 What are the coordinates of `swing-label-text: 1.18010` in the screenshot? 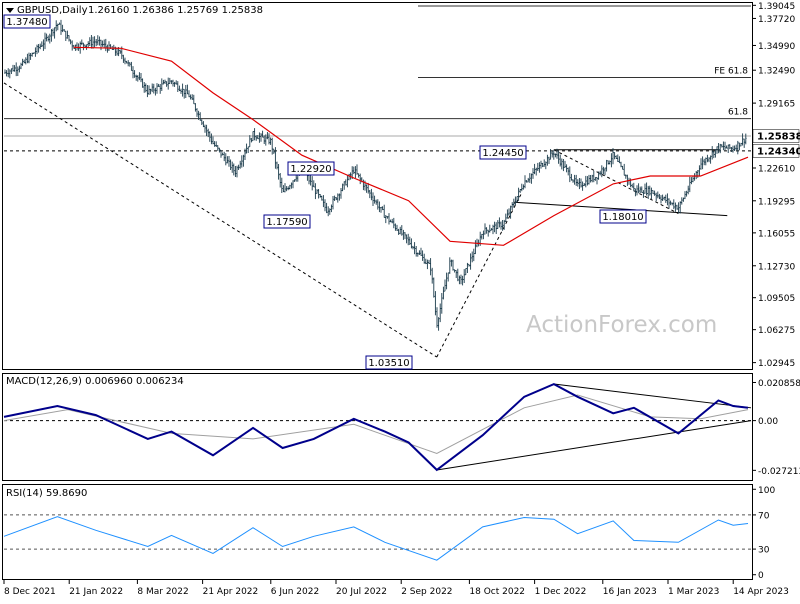 It's located at (622, 217).